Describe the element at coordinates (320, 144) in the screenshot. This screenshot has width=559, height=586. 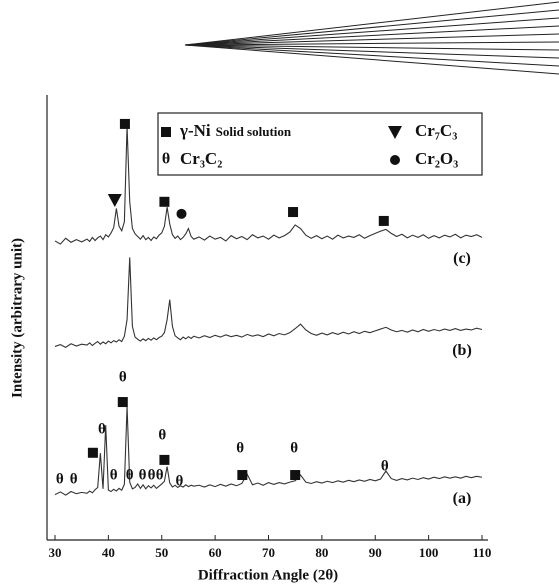
I see `legend-box` at that location.